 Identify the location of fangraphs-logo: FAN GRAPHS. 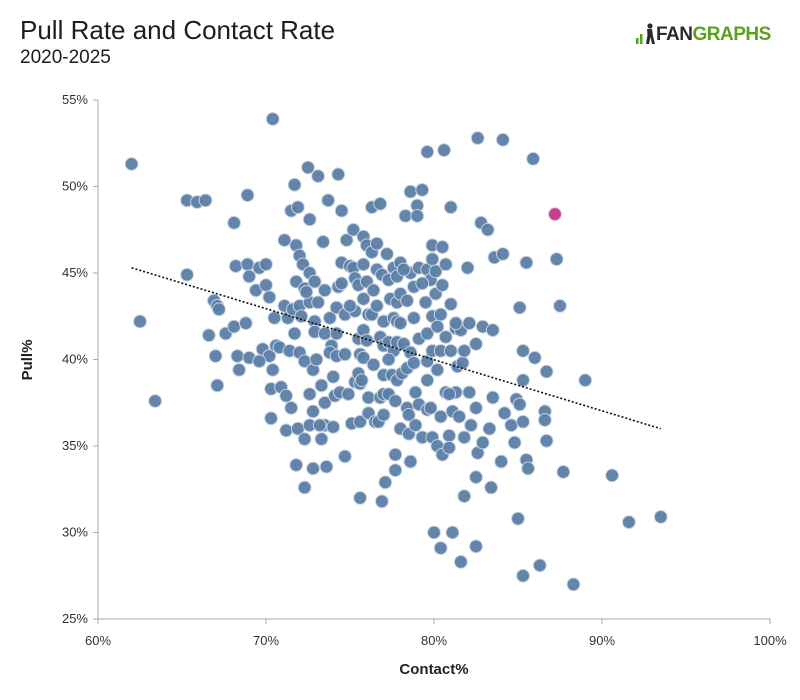
(703, 33).